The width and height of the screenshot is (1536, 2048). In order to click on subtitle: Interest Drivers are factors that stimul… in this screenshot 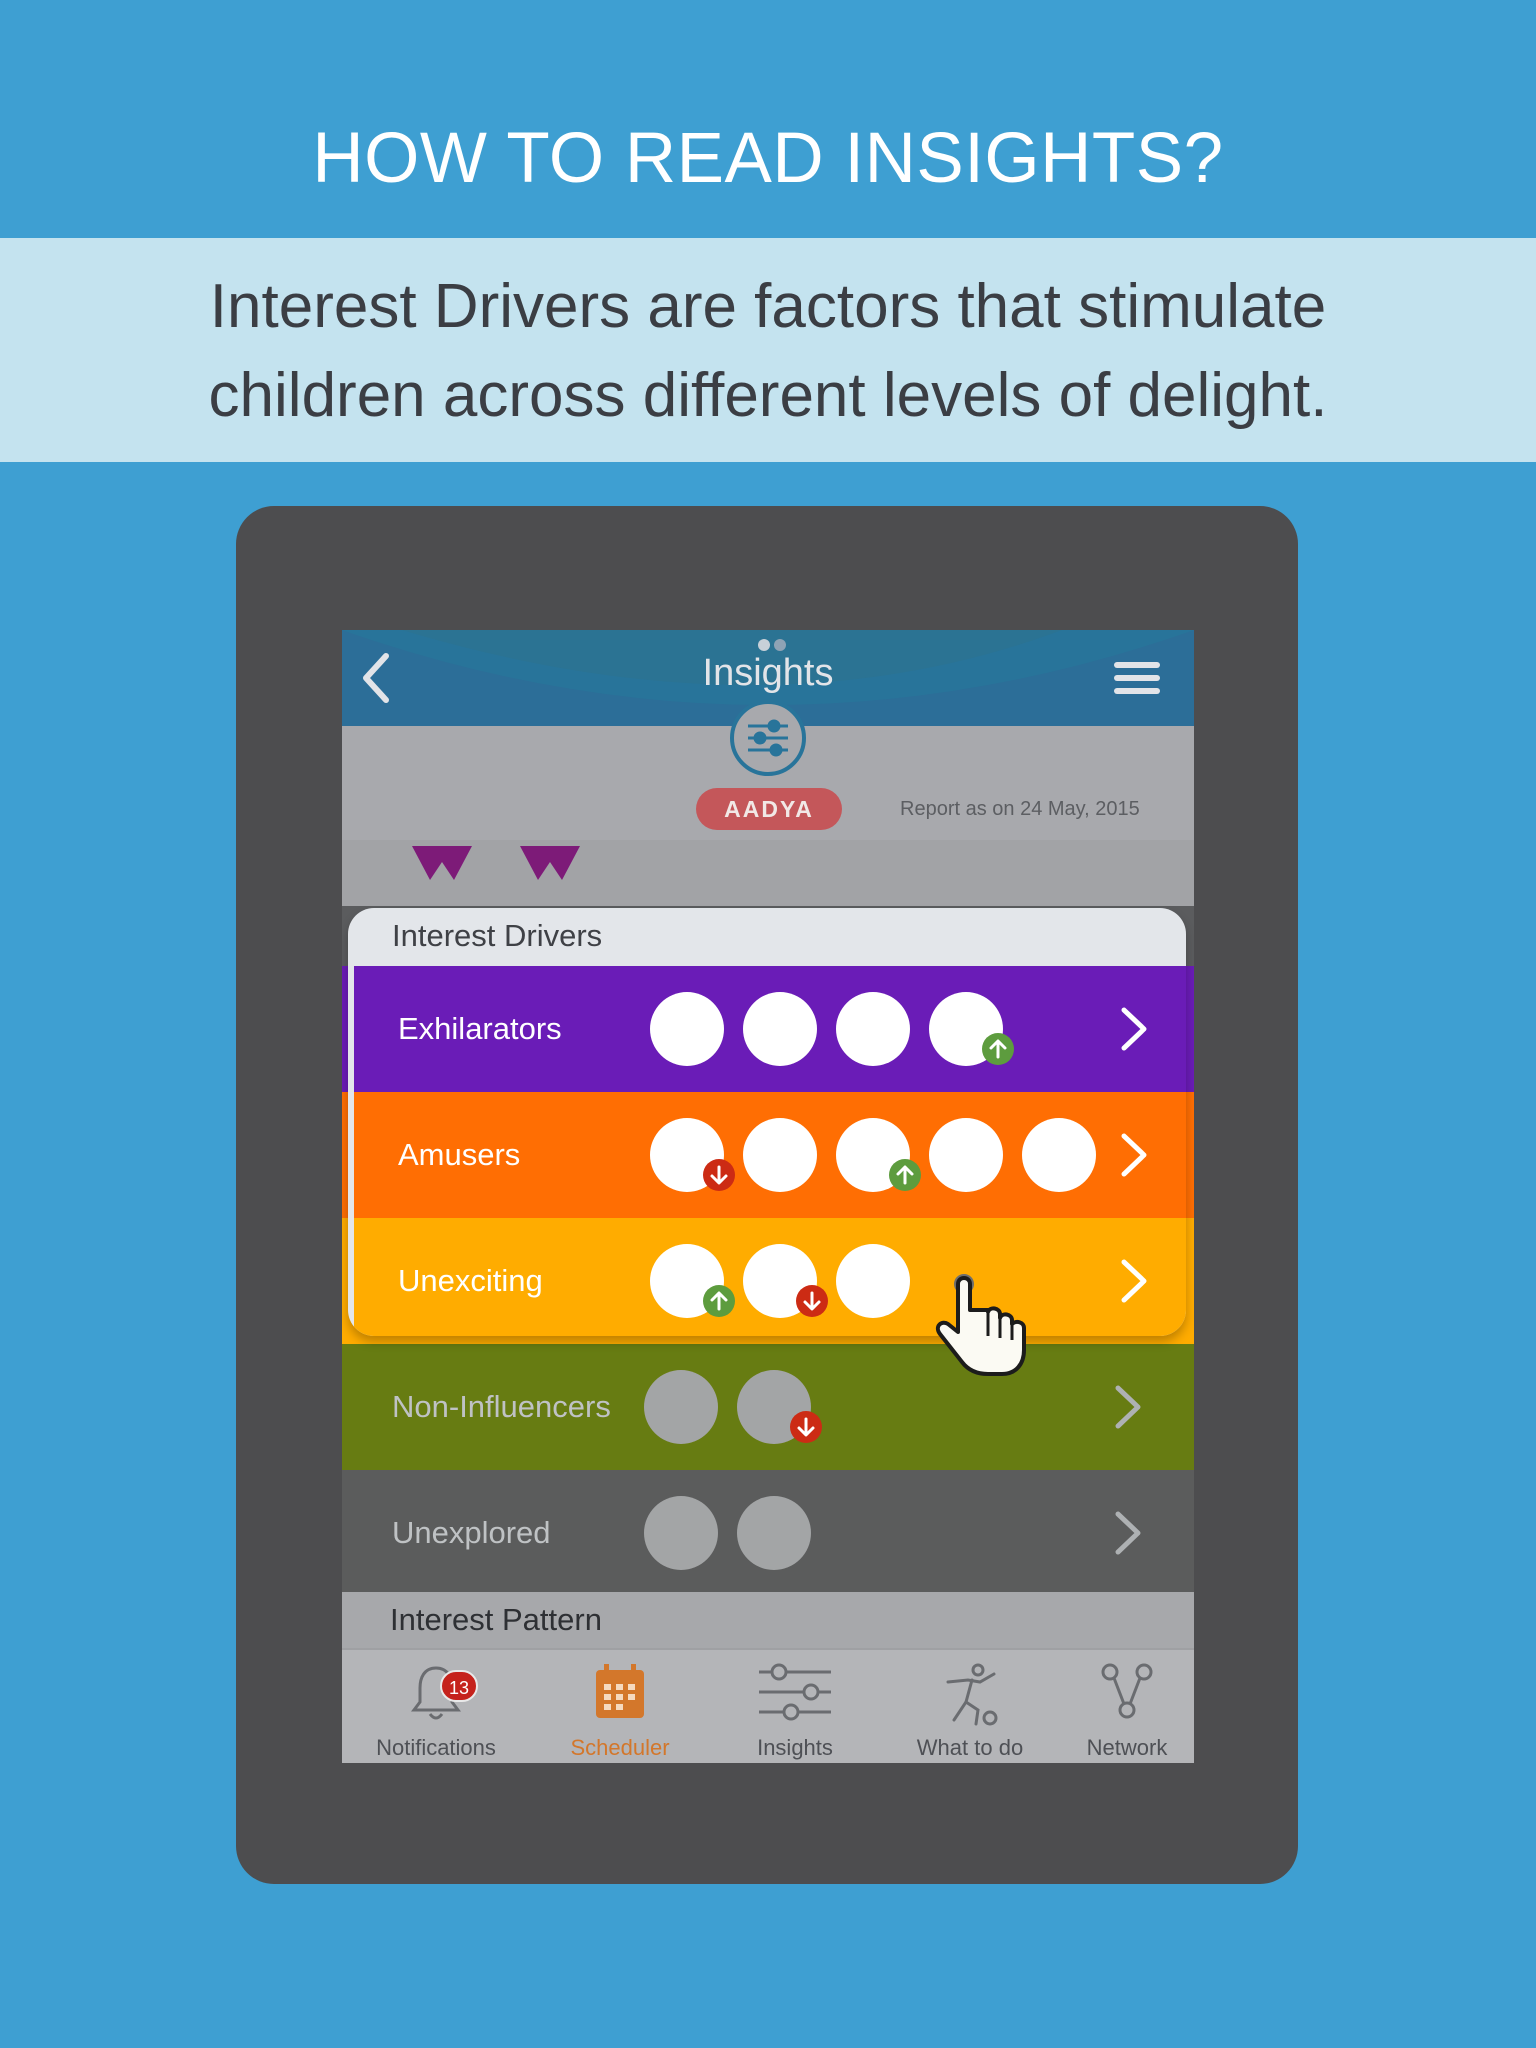, I will do `click(768, 351)`.